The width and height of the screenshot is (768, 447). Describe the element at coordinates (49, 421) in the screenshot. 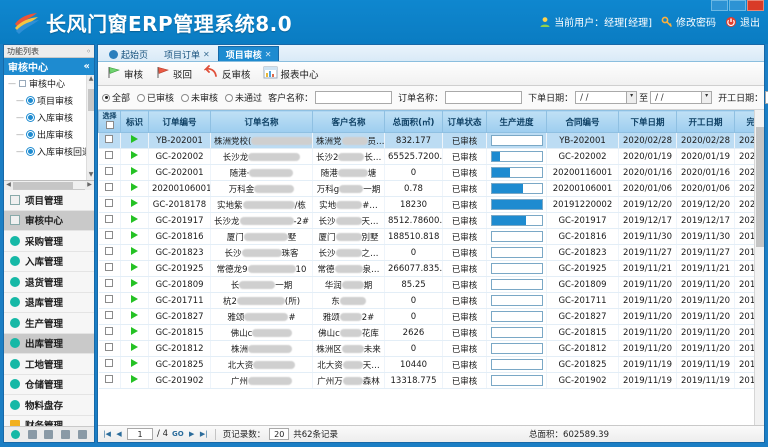

I see `sidebar-item-11: 财务管理` at that location.